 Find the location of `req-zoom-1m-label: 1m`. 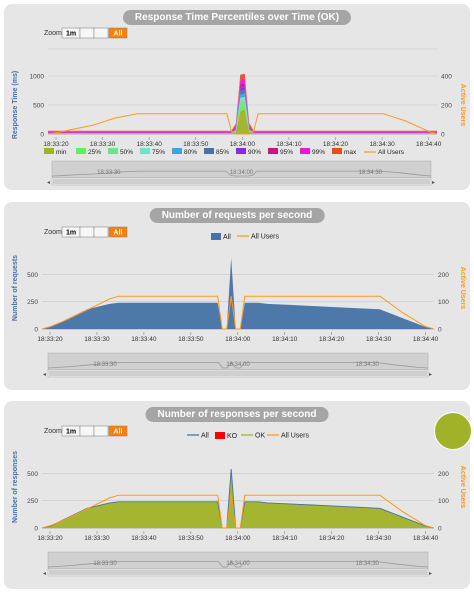

req-zoom-1m-label: 1m is located at coordinates (71, 233).